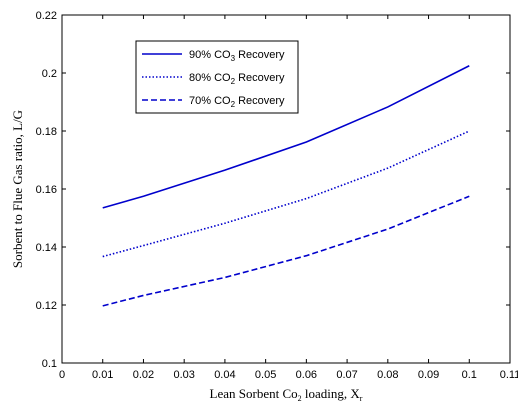 This screenshot has height=405, width=518. Describe the element at coordinates (46, 306) in the screenshot. I see `y-tick-label: 0.12` at that location.